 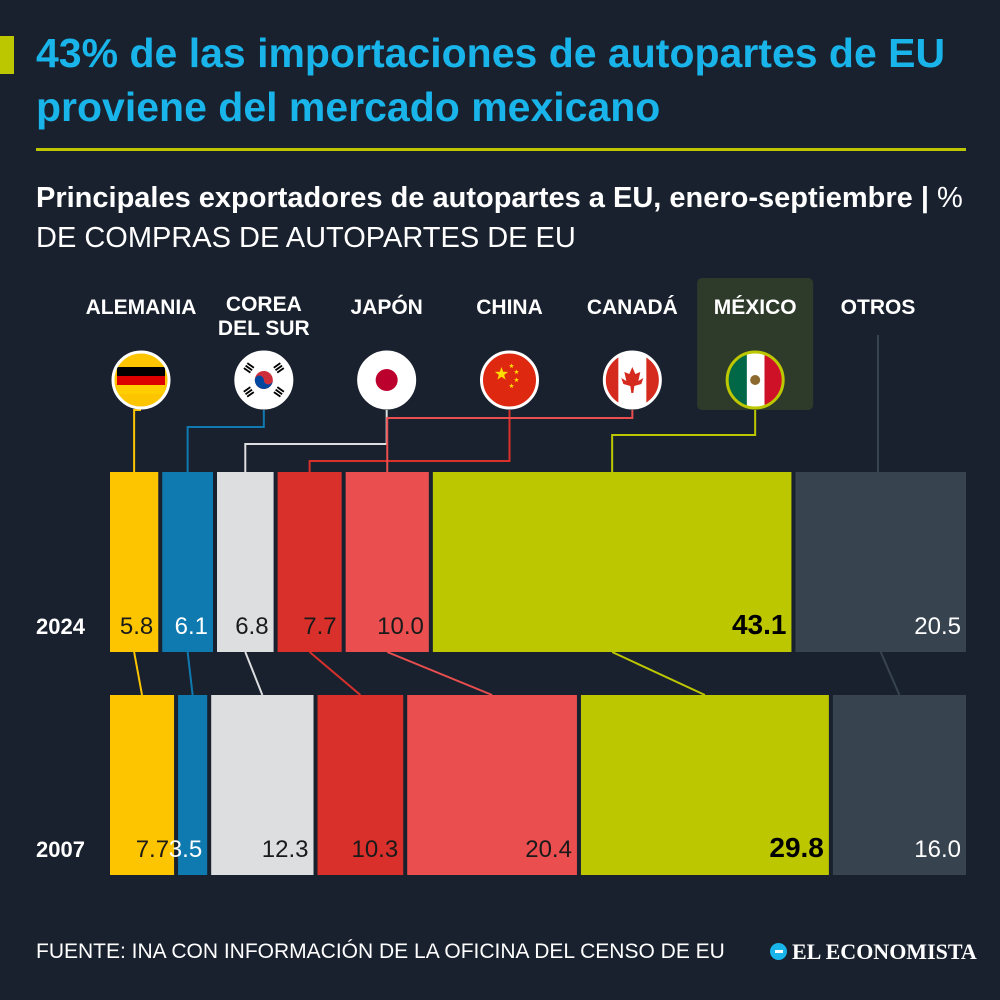 I want to click on bar-2007-china, so click(x=360, y=785).